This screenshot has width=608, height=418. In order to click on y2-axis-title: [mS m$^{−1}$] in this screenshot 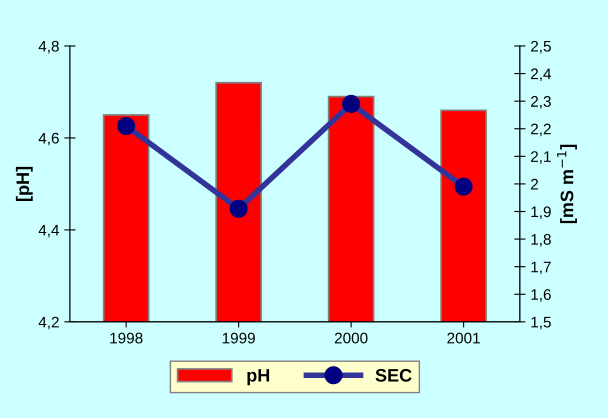, I will do `click(567, 184)`.